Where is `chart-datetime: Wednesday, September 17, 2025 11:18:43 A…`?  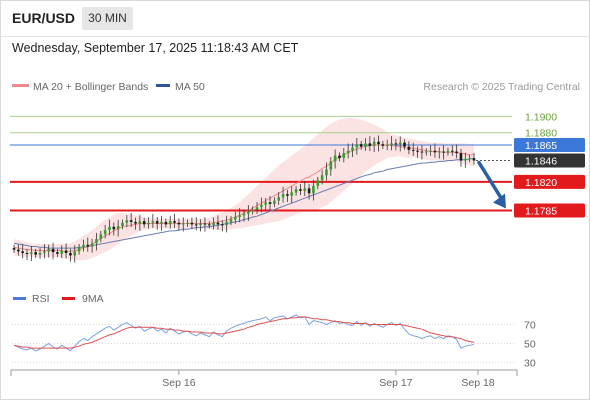 chart-datetime: Wednesday, September 17, 2025 11:18:43 A… is located at coordinates (155, 48).